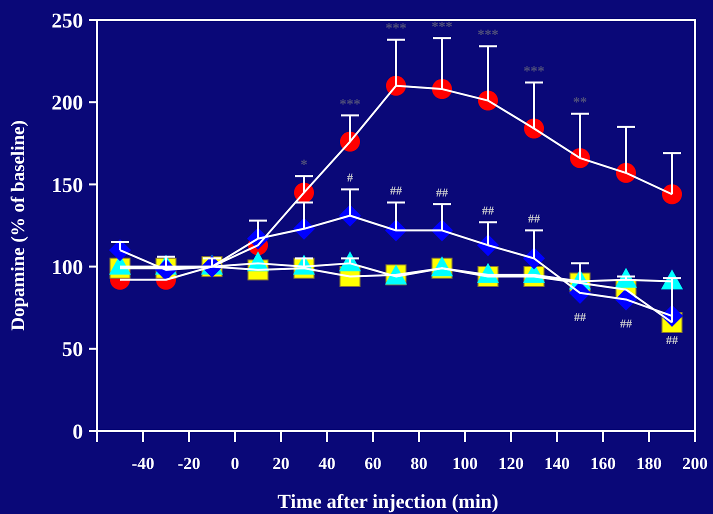 This screenshot has width=713, height=514. What do you see at coordinates (235, 463) in the screenshot?
I see `x-tick-label: 0` at bounding box center [235, 463].